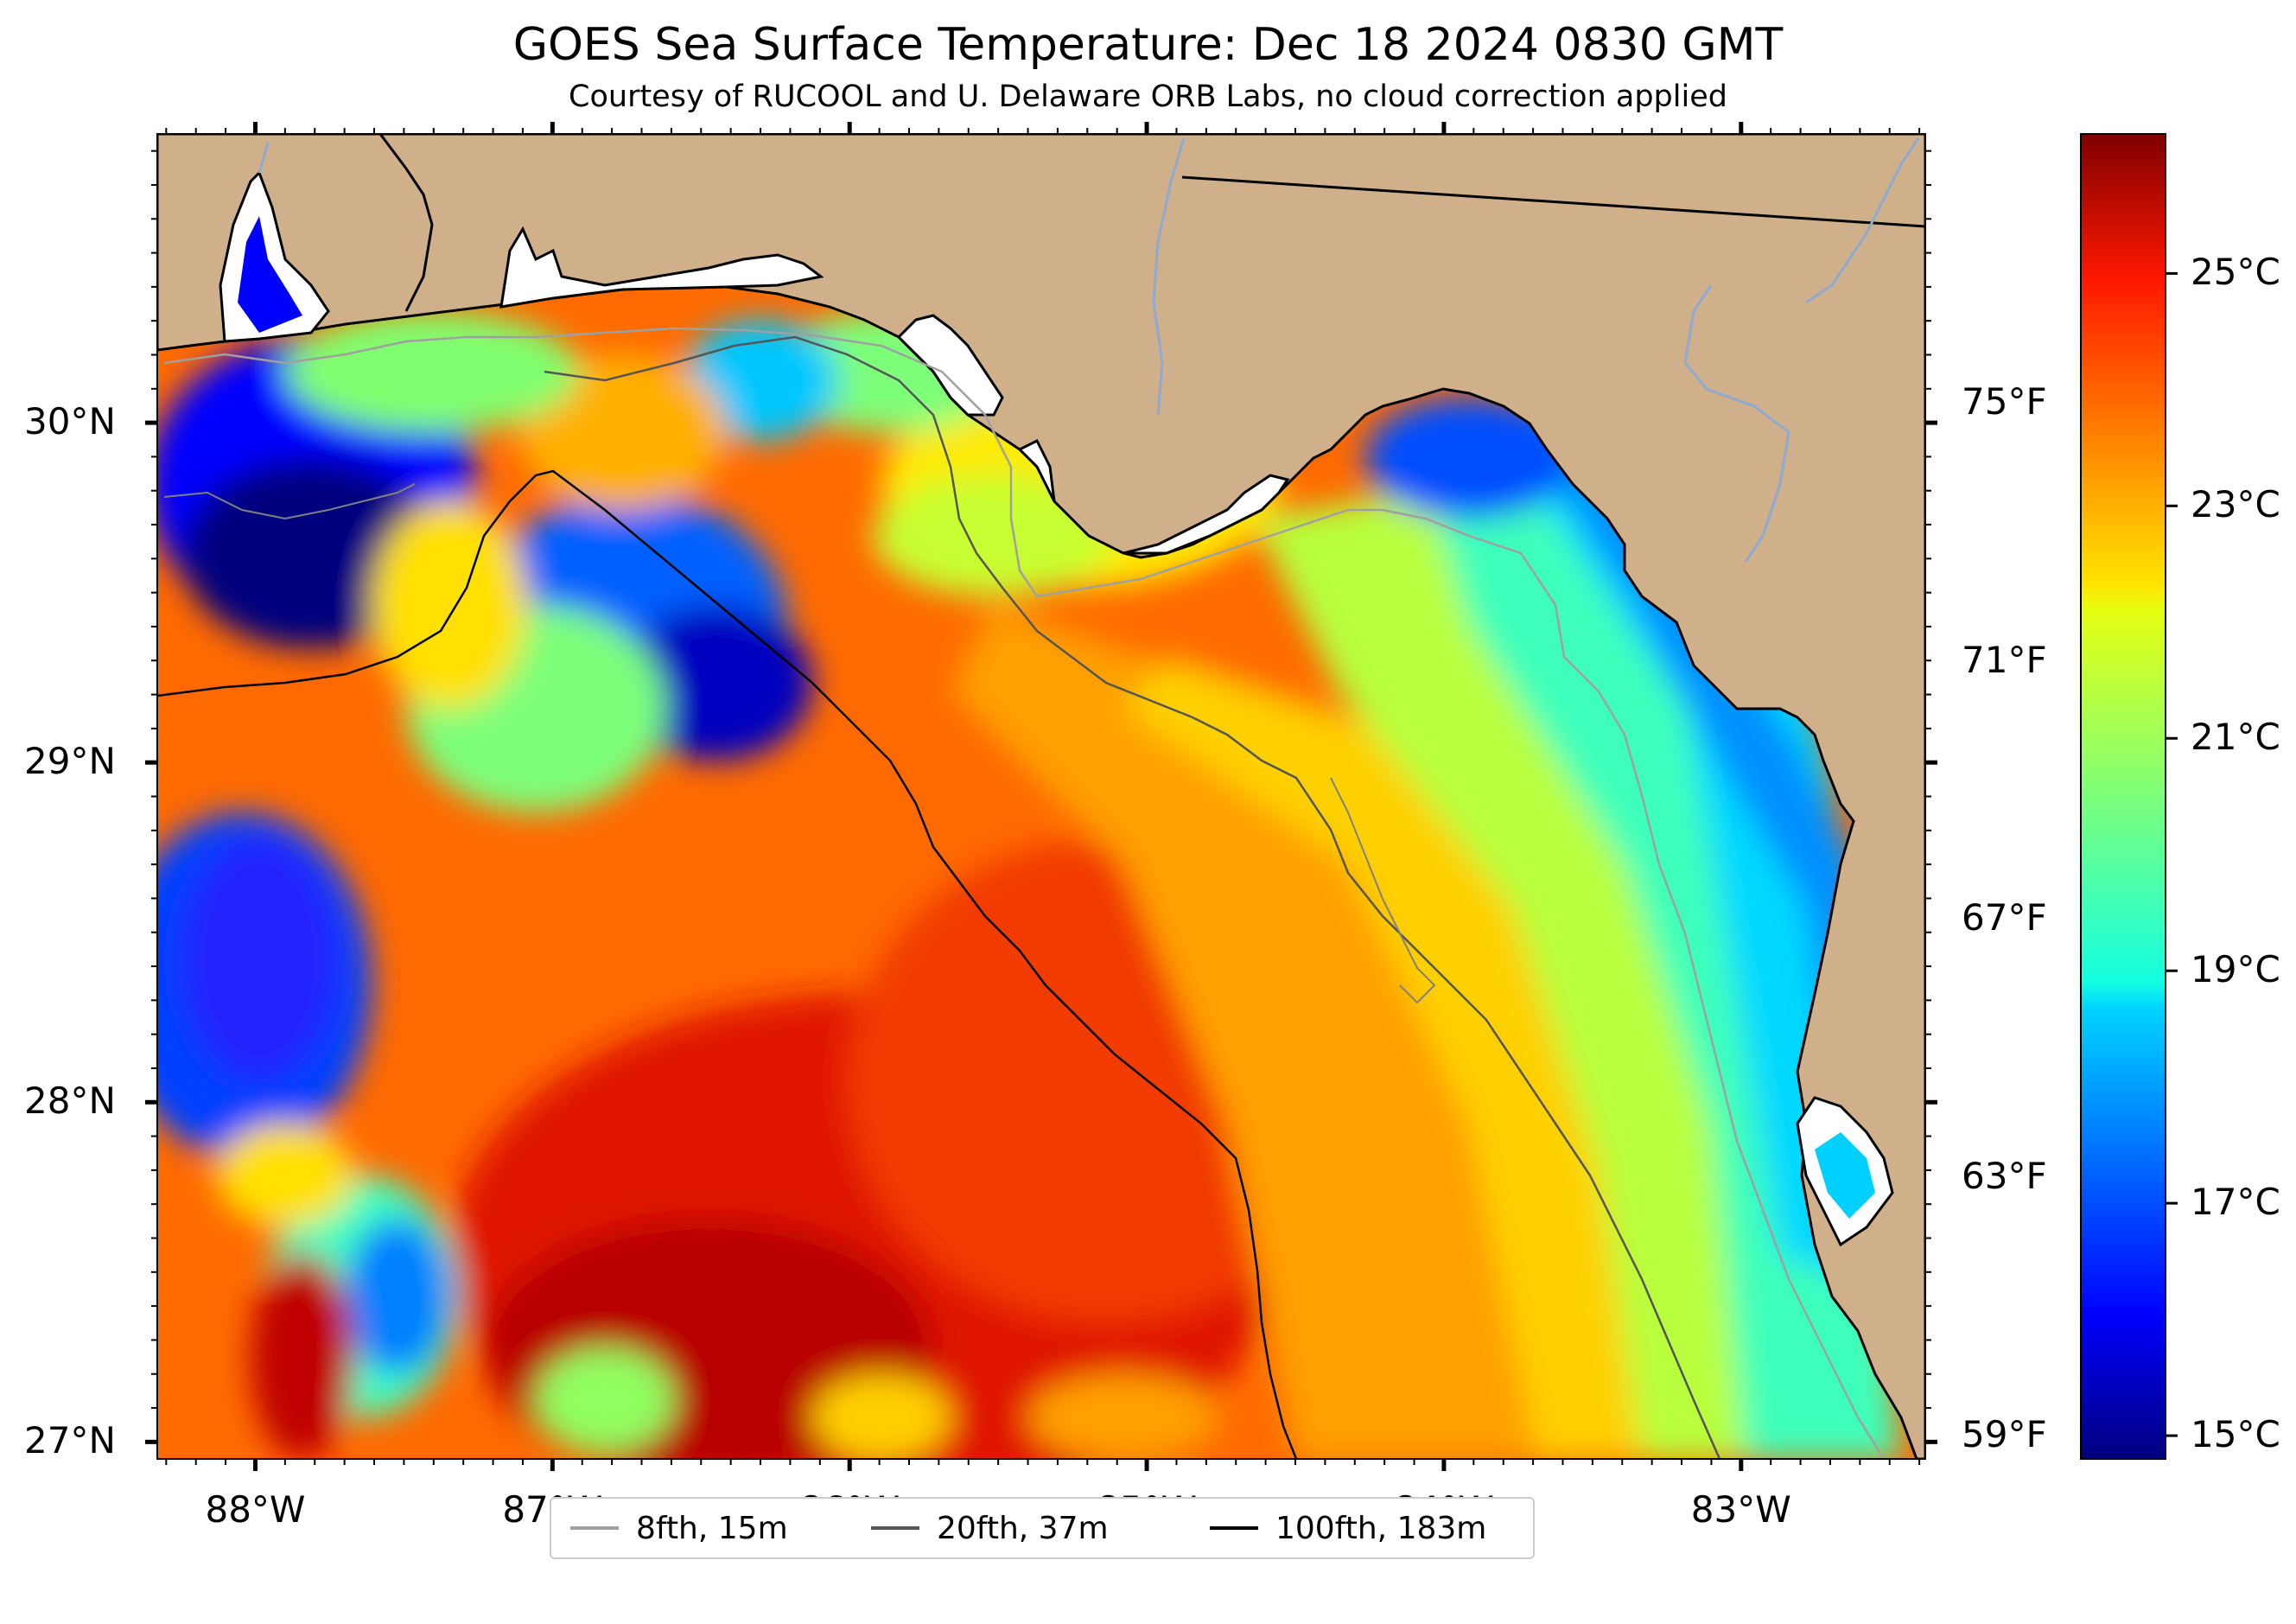  Describe the element at coordinates (2123, 796) in the screenshot. I see `colorbar` at that location.